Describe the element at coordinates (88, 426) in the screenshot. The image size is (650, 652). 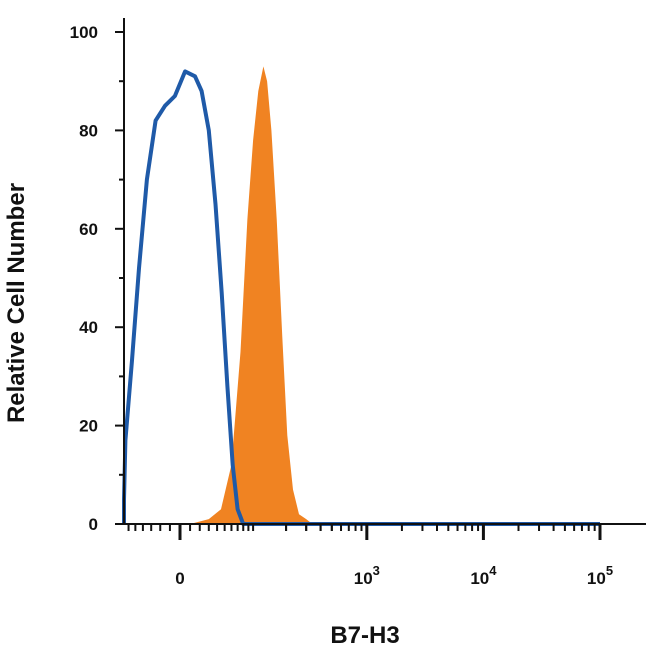
I see `y-tick-label: 20` at that location.